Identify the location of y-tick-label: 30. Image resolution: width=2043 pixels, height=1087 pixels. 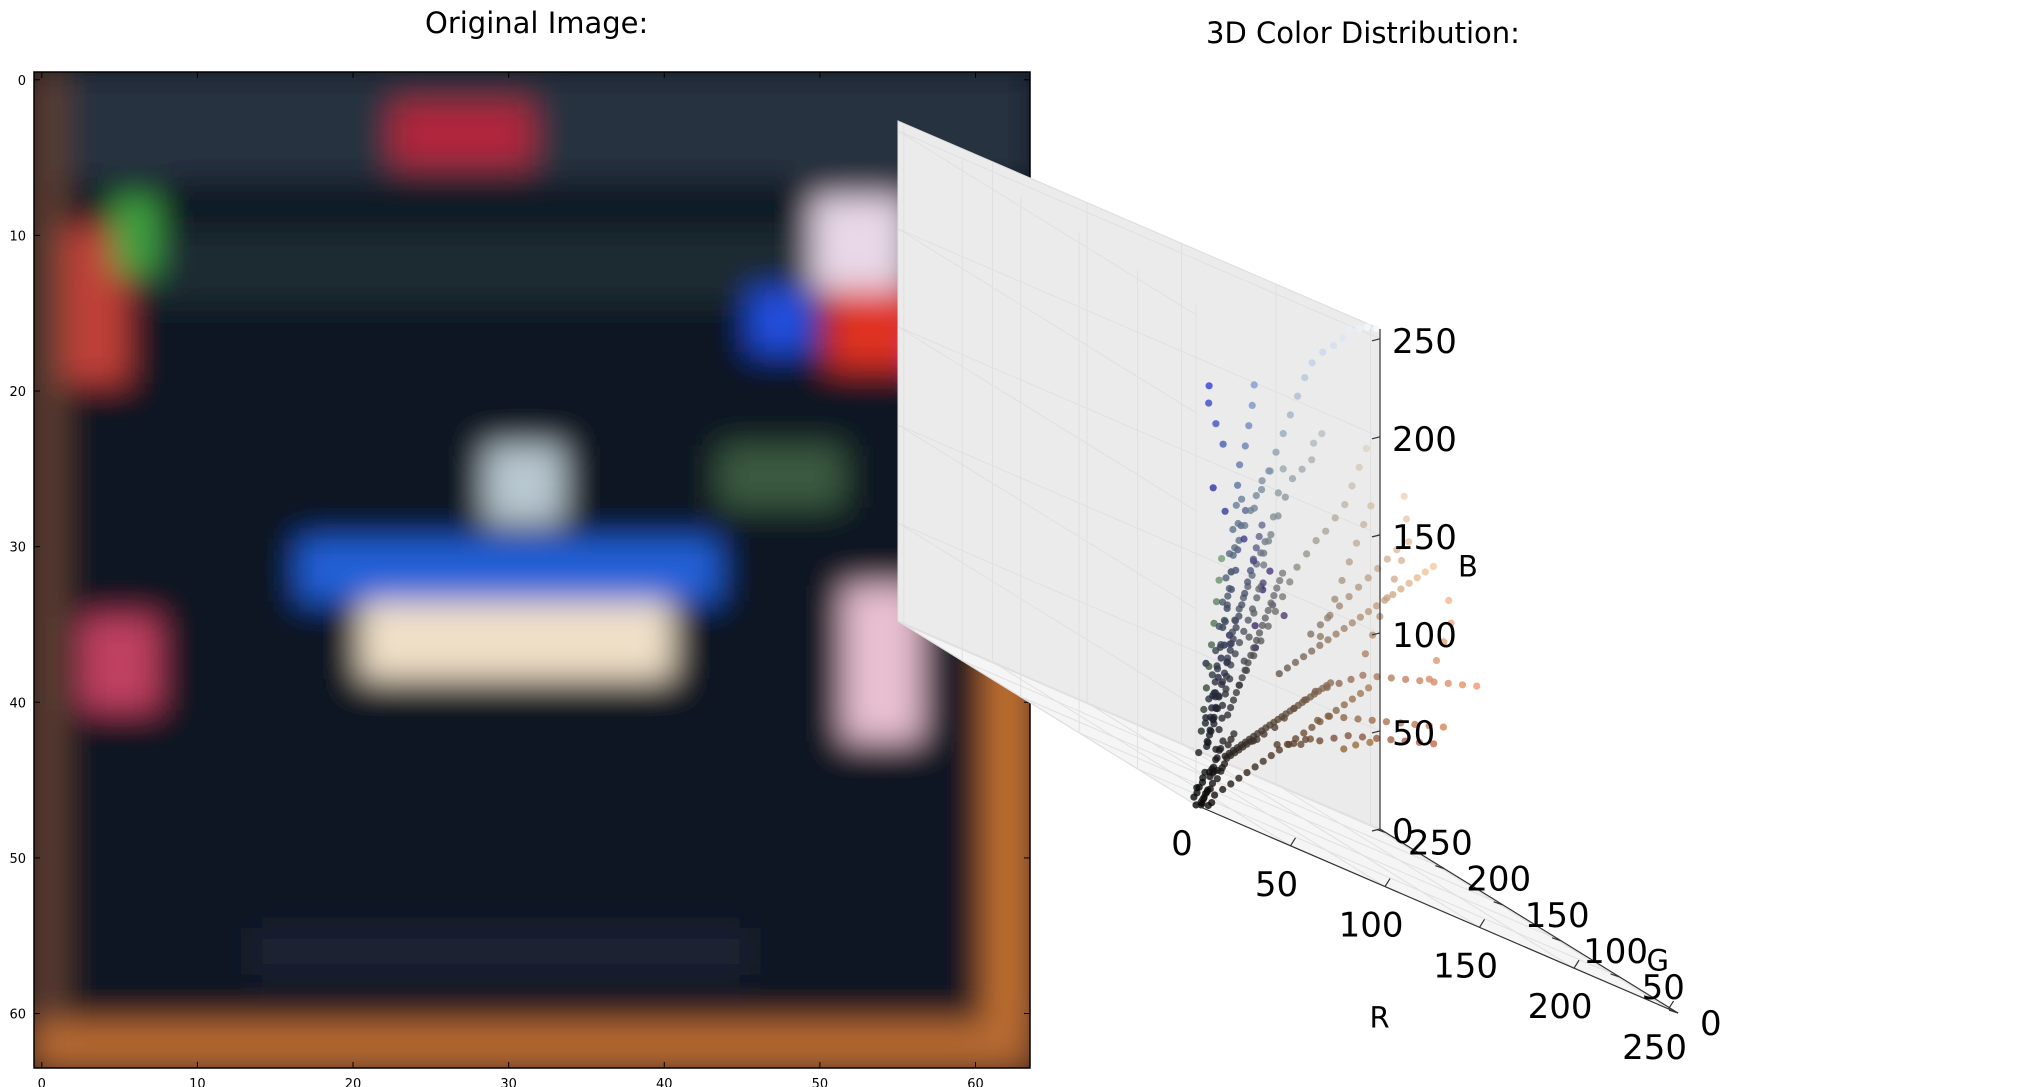
(17, 548).